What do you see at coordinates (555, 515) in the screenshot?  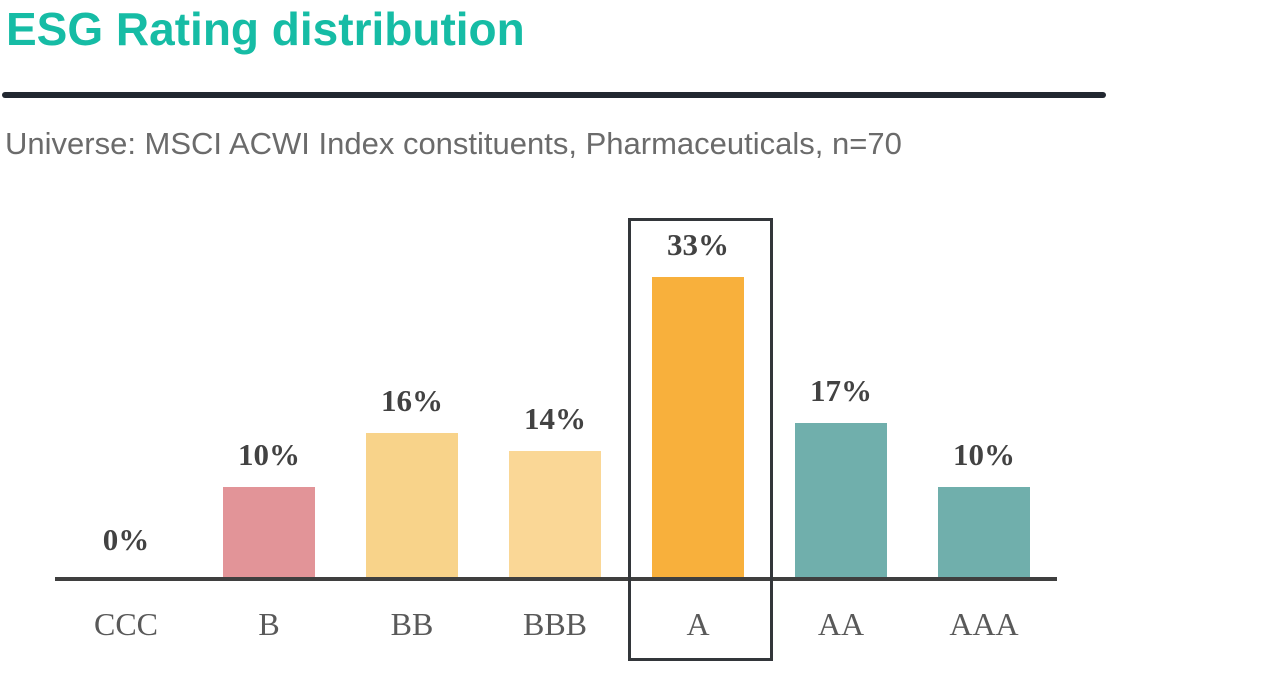 I see `bar-bbb` at bounding box center [555, 515].